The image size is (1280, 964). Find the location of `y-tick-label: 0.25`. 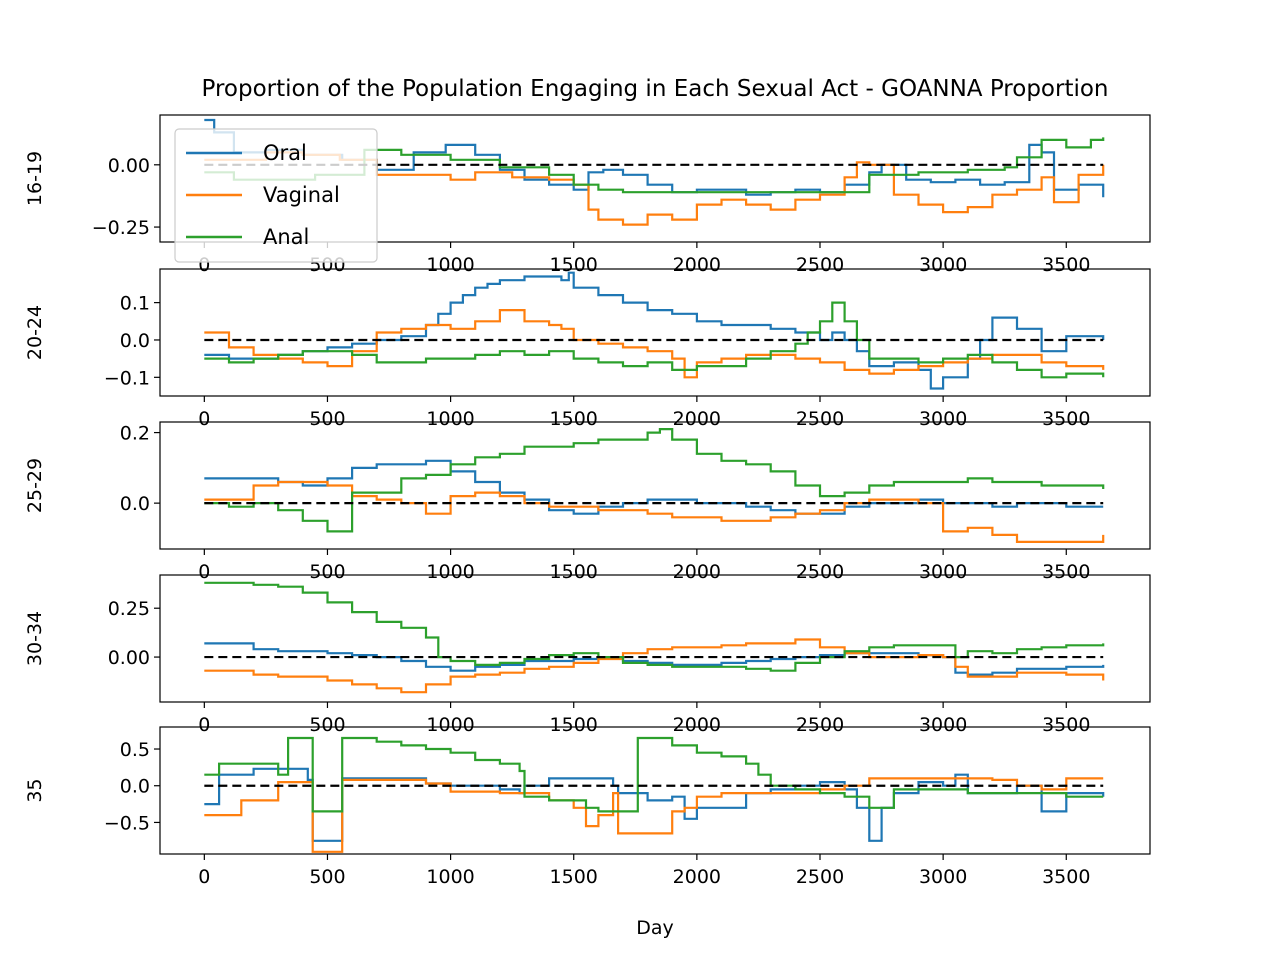

y-tick-label: 0.25 is located at coordinates (129, 609).